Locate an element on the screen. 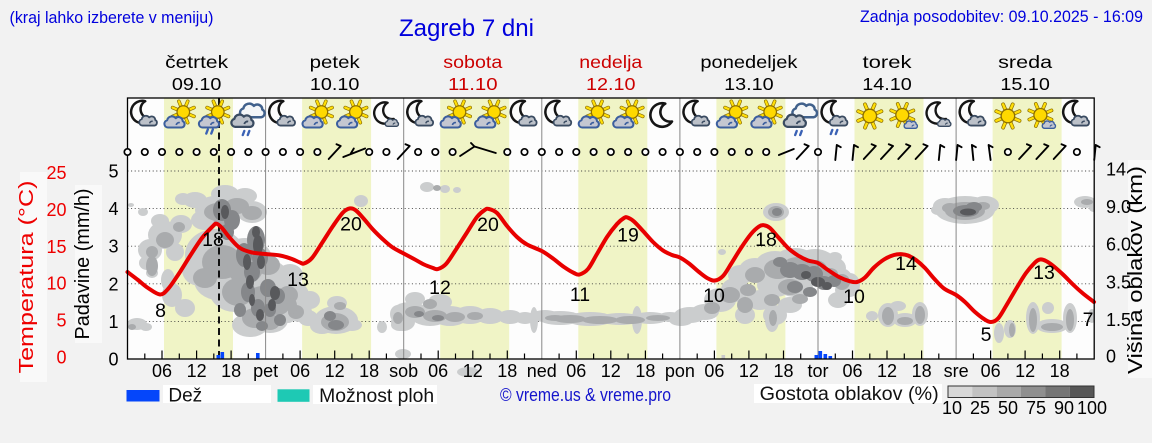  svg-text: torek is located at coordinates (887, 62).